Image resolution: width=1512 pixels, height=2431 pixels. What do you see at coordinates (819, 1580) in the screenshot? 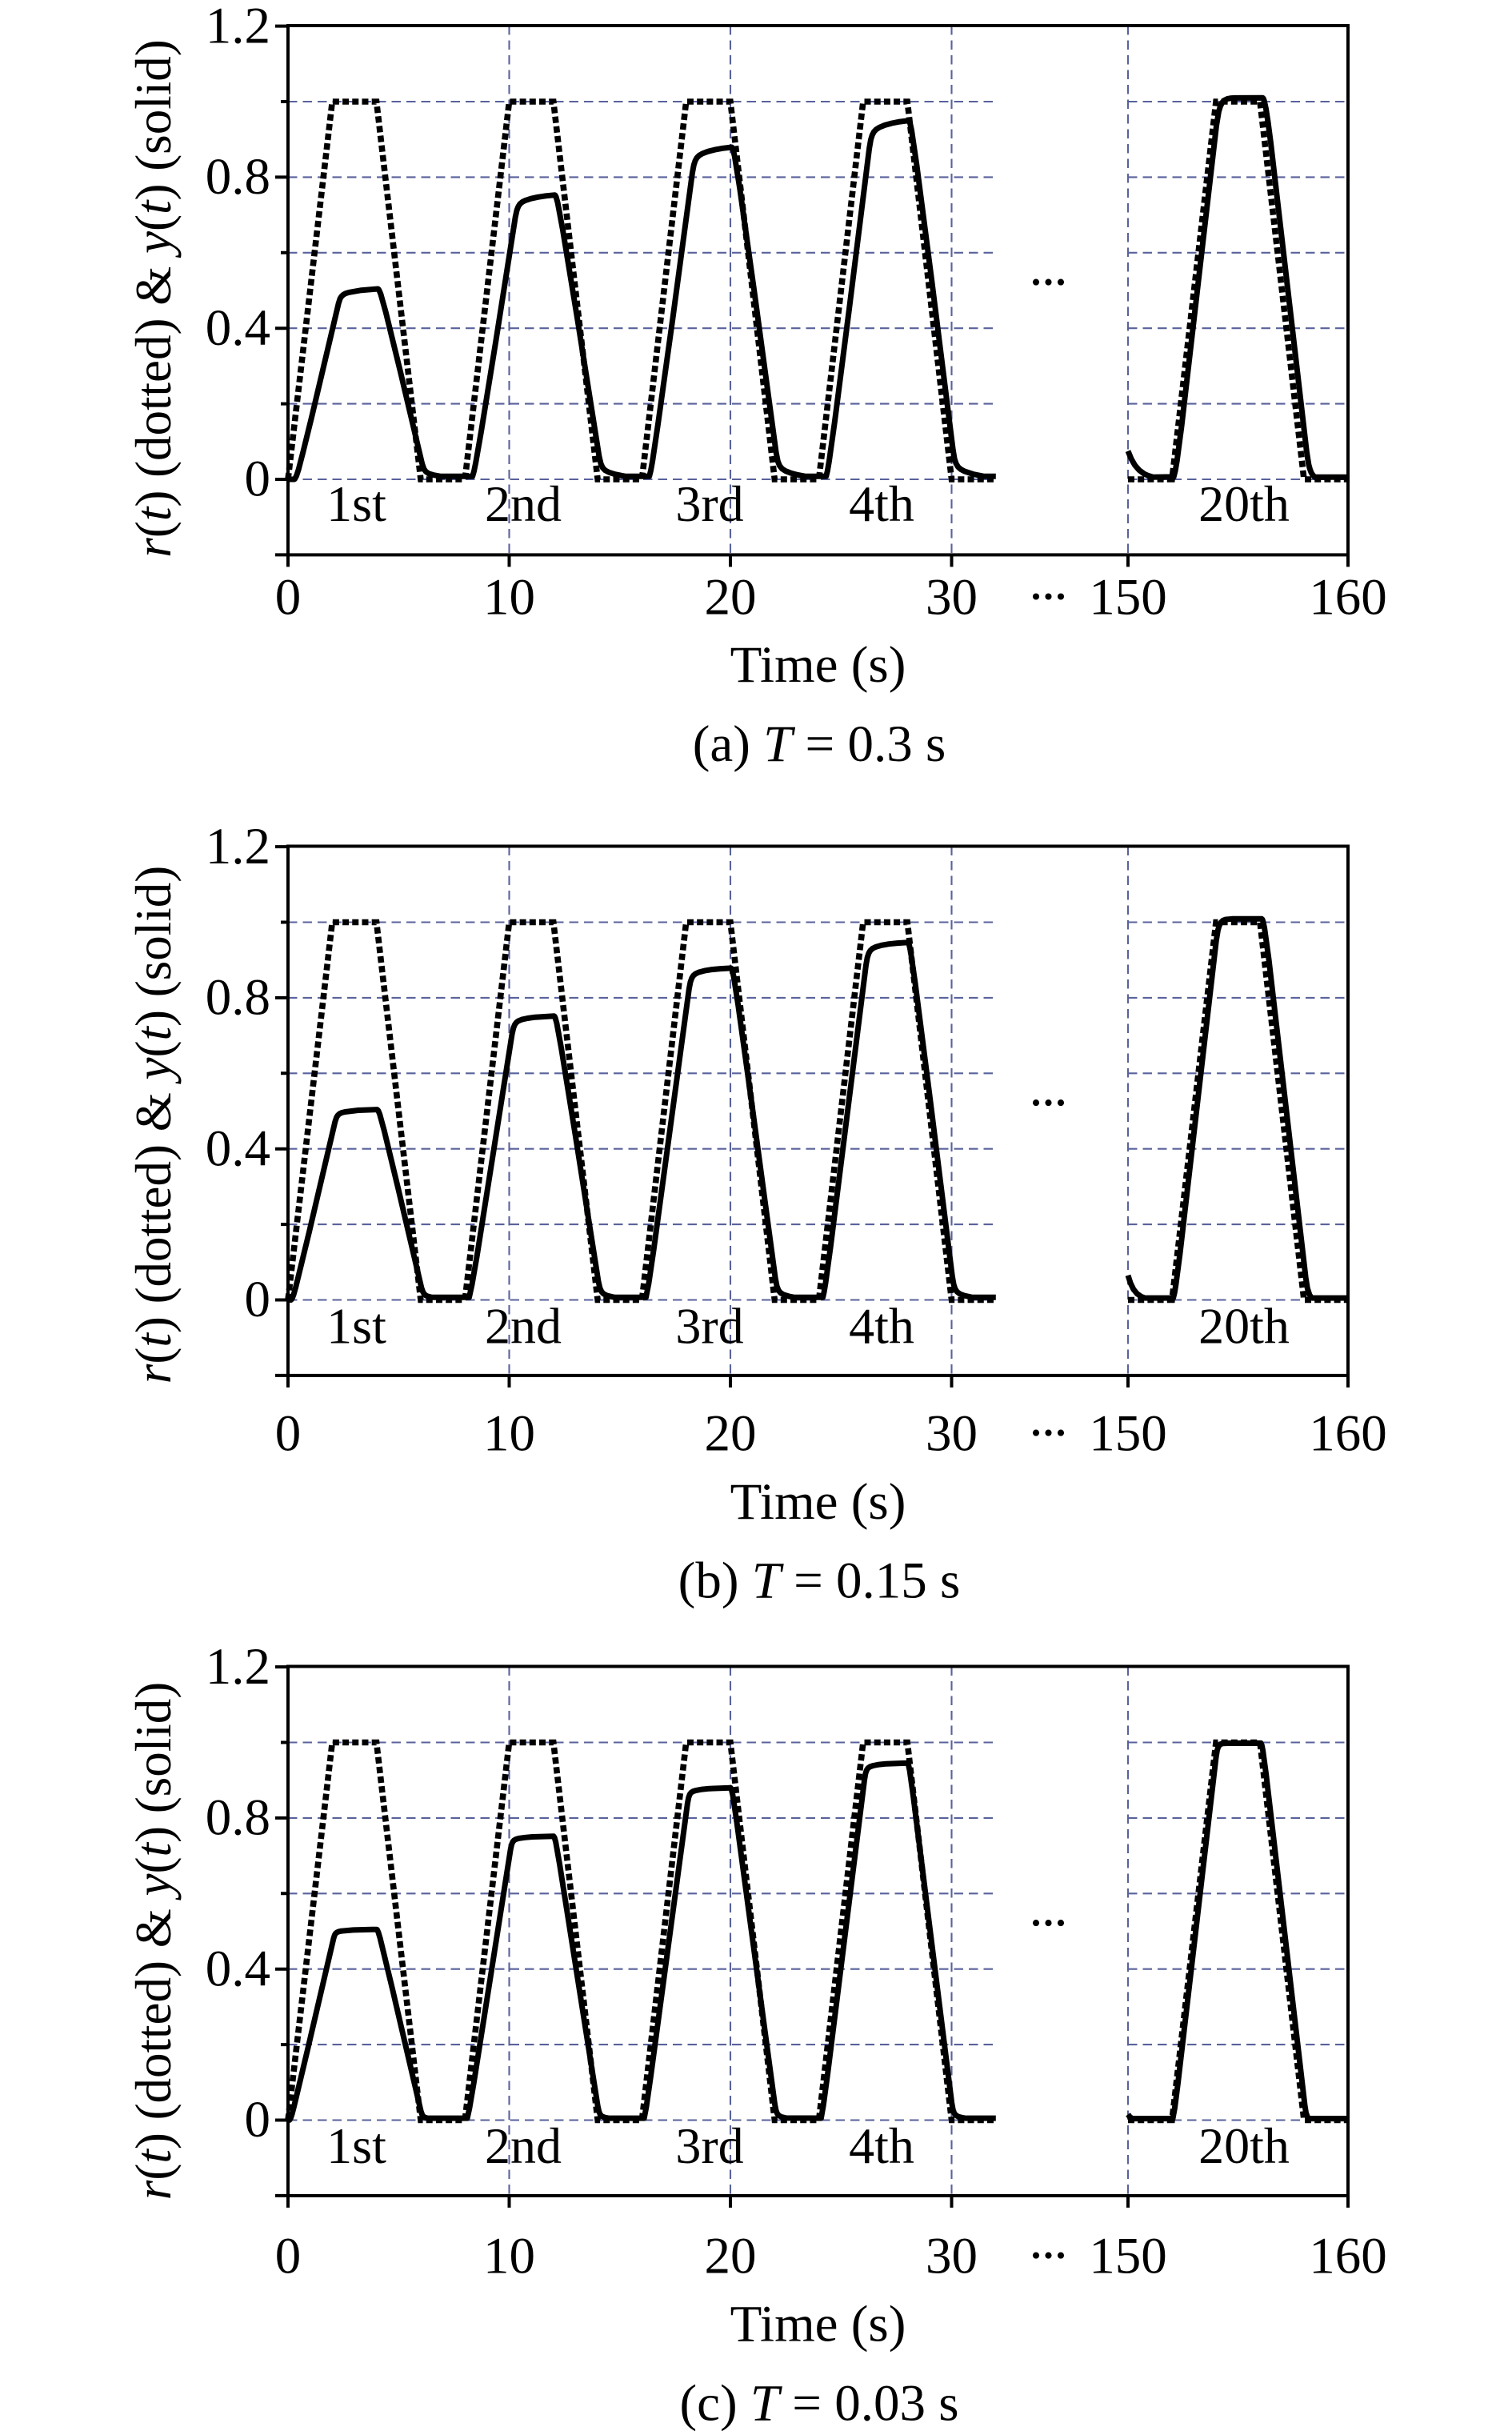
I see `svg-text: (b) T = 0.15 s` at bounding box center [819, 1580].